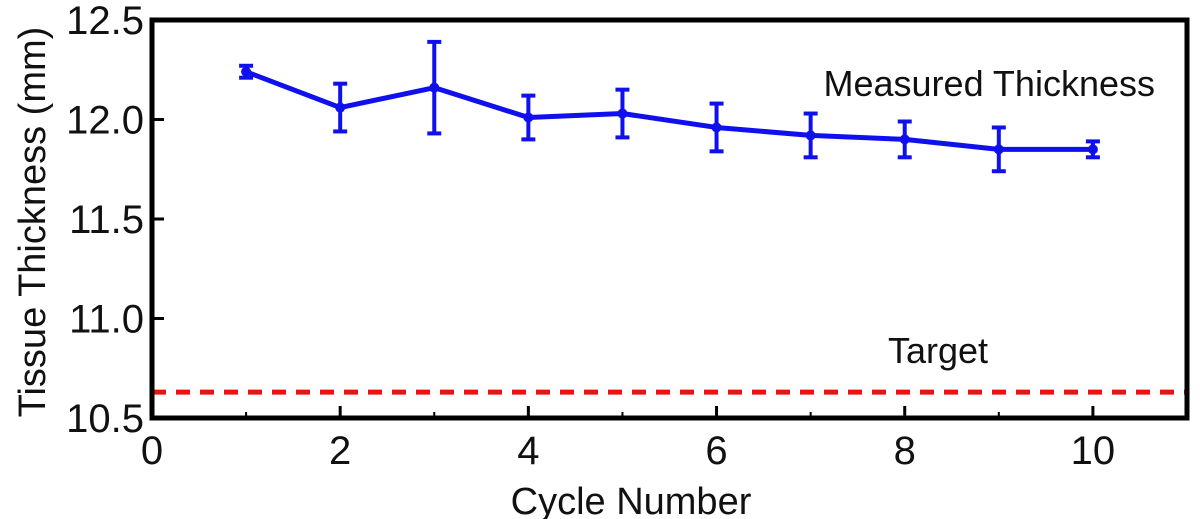  I want to click on y-tick-label: 12.5, so click(105, 21).